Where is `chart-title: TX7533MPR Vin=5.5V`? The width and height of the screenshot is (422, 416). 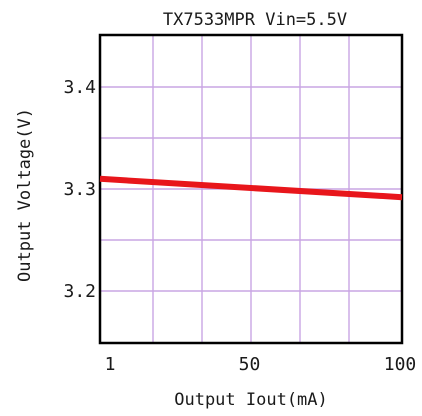 chart-title: TX7533MPR Vin=5.5V is located at coordinates (255, 20).